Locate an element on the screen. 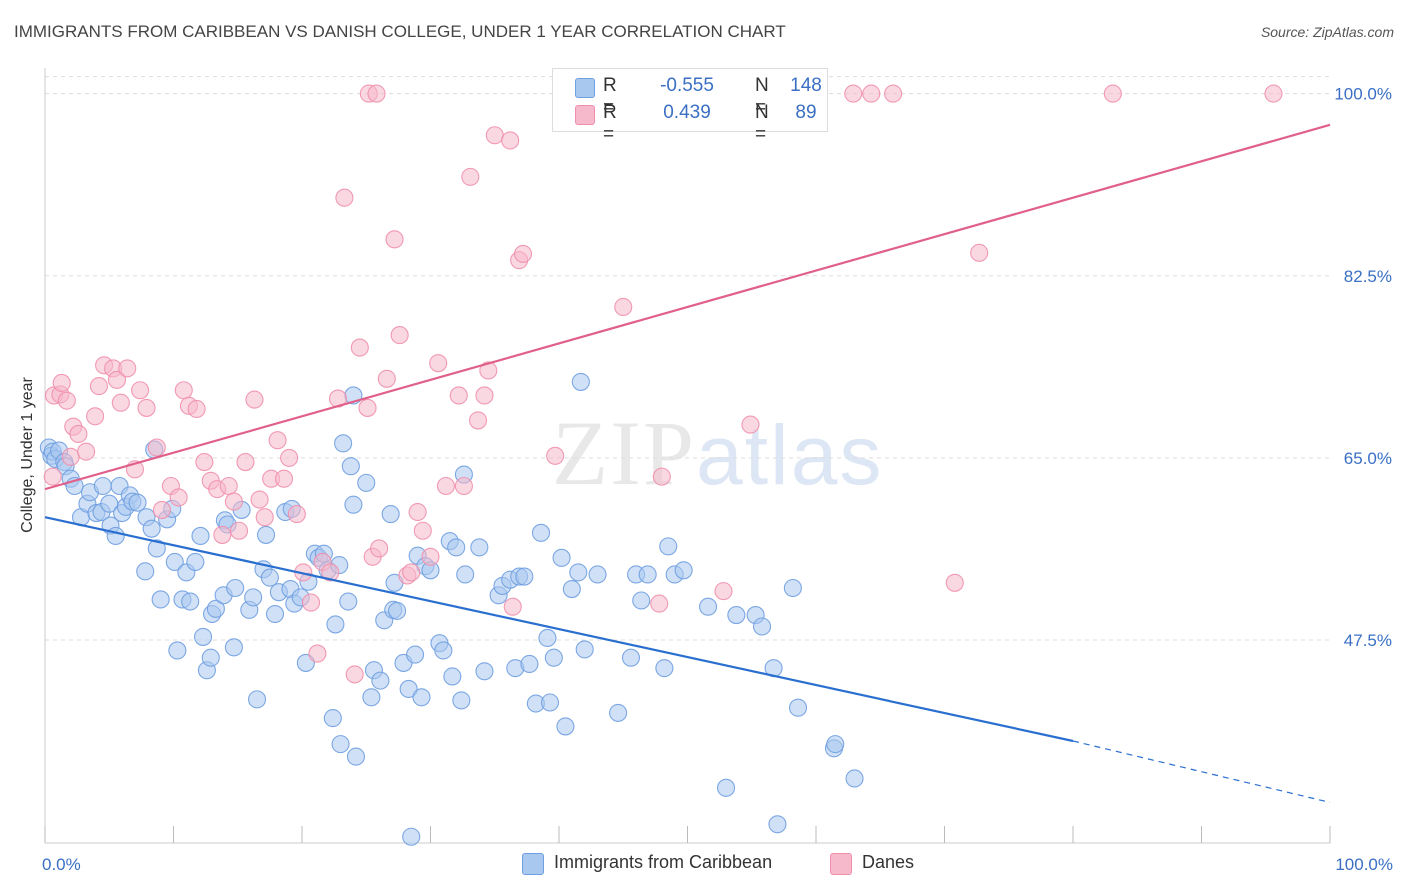 This screenshot has height=892, width=1406. r-value: 0.439 is located at coordinates (687, 112).